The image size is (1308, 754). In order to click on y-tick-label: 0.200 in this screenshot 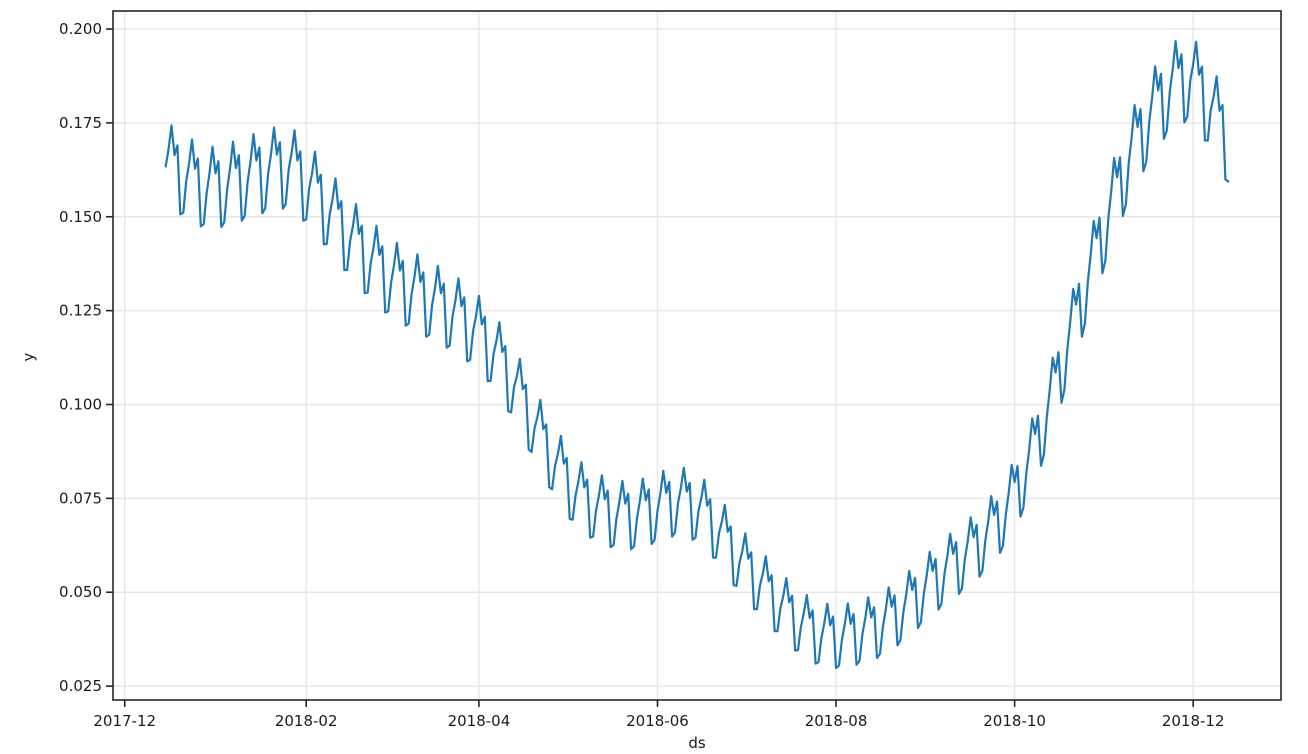, I will do `click(80, 29)`.